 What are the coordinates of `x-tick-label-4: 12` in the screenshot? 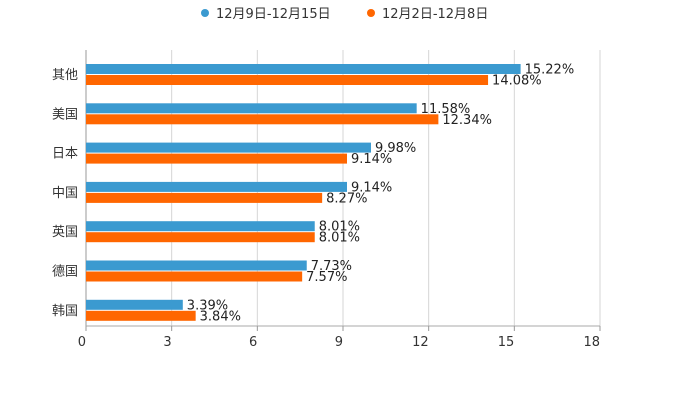 It's located at (420, 342).